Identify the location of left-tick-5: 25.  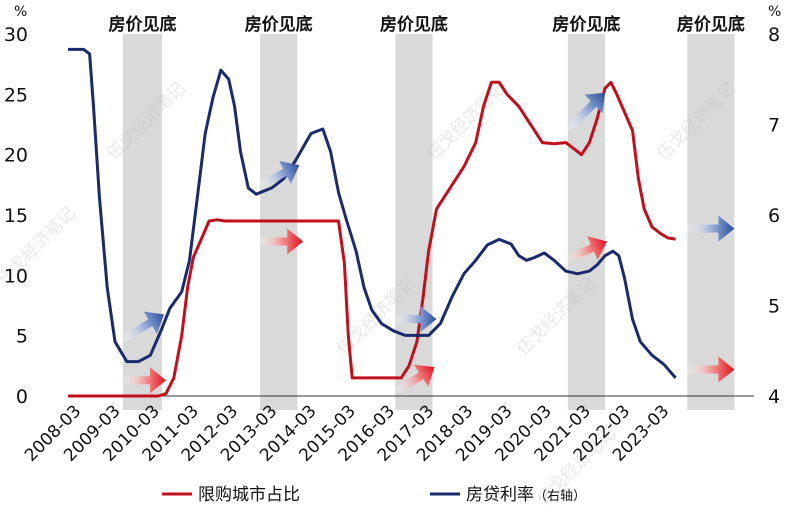
(16, 95).